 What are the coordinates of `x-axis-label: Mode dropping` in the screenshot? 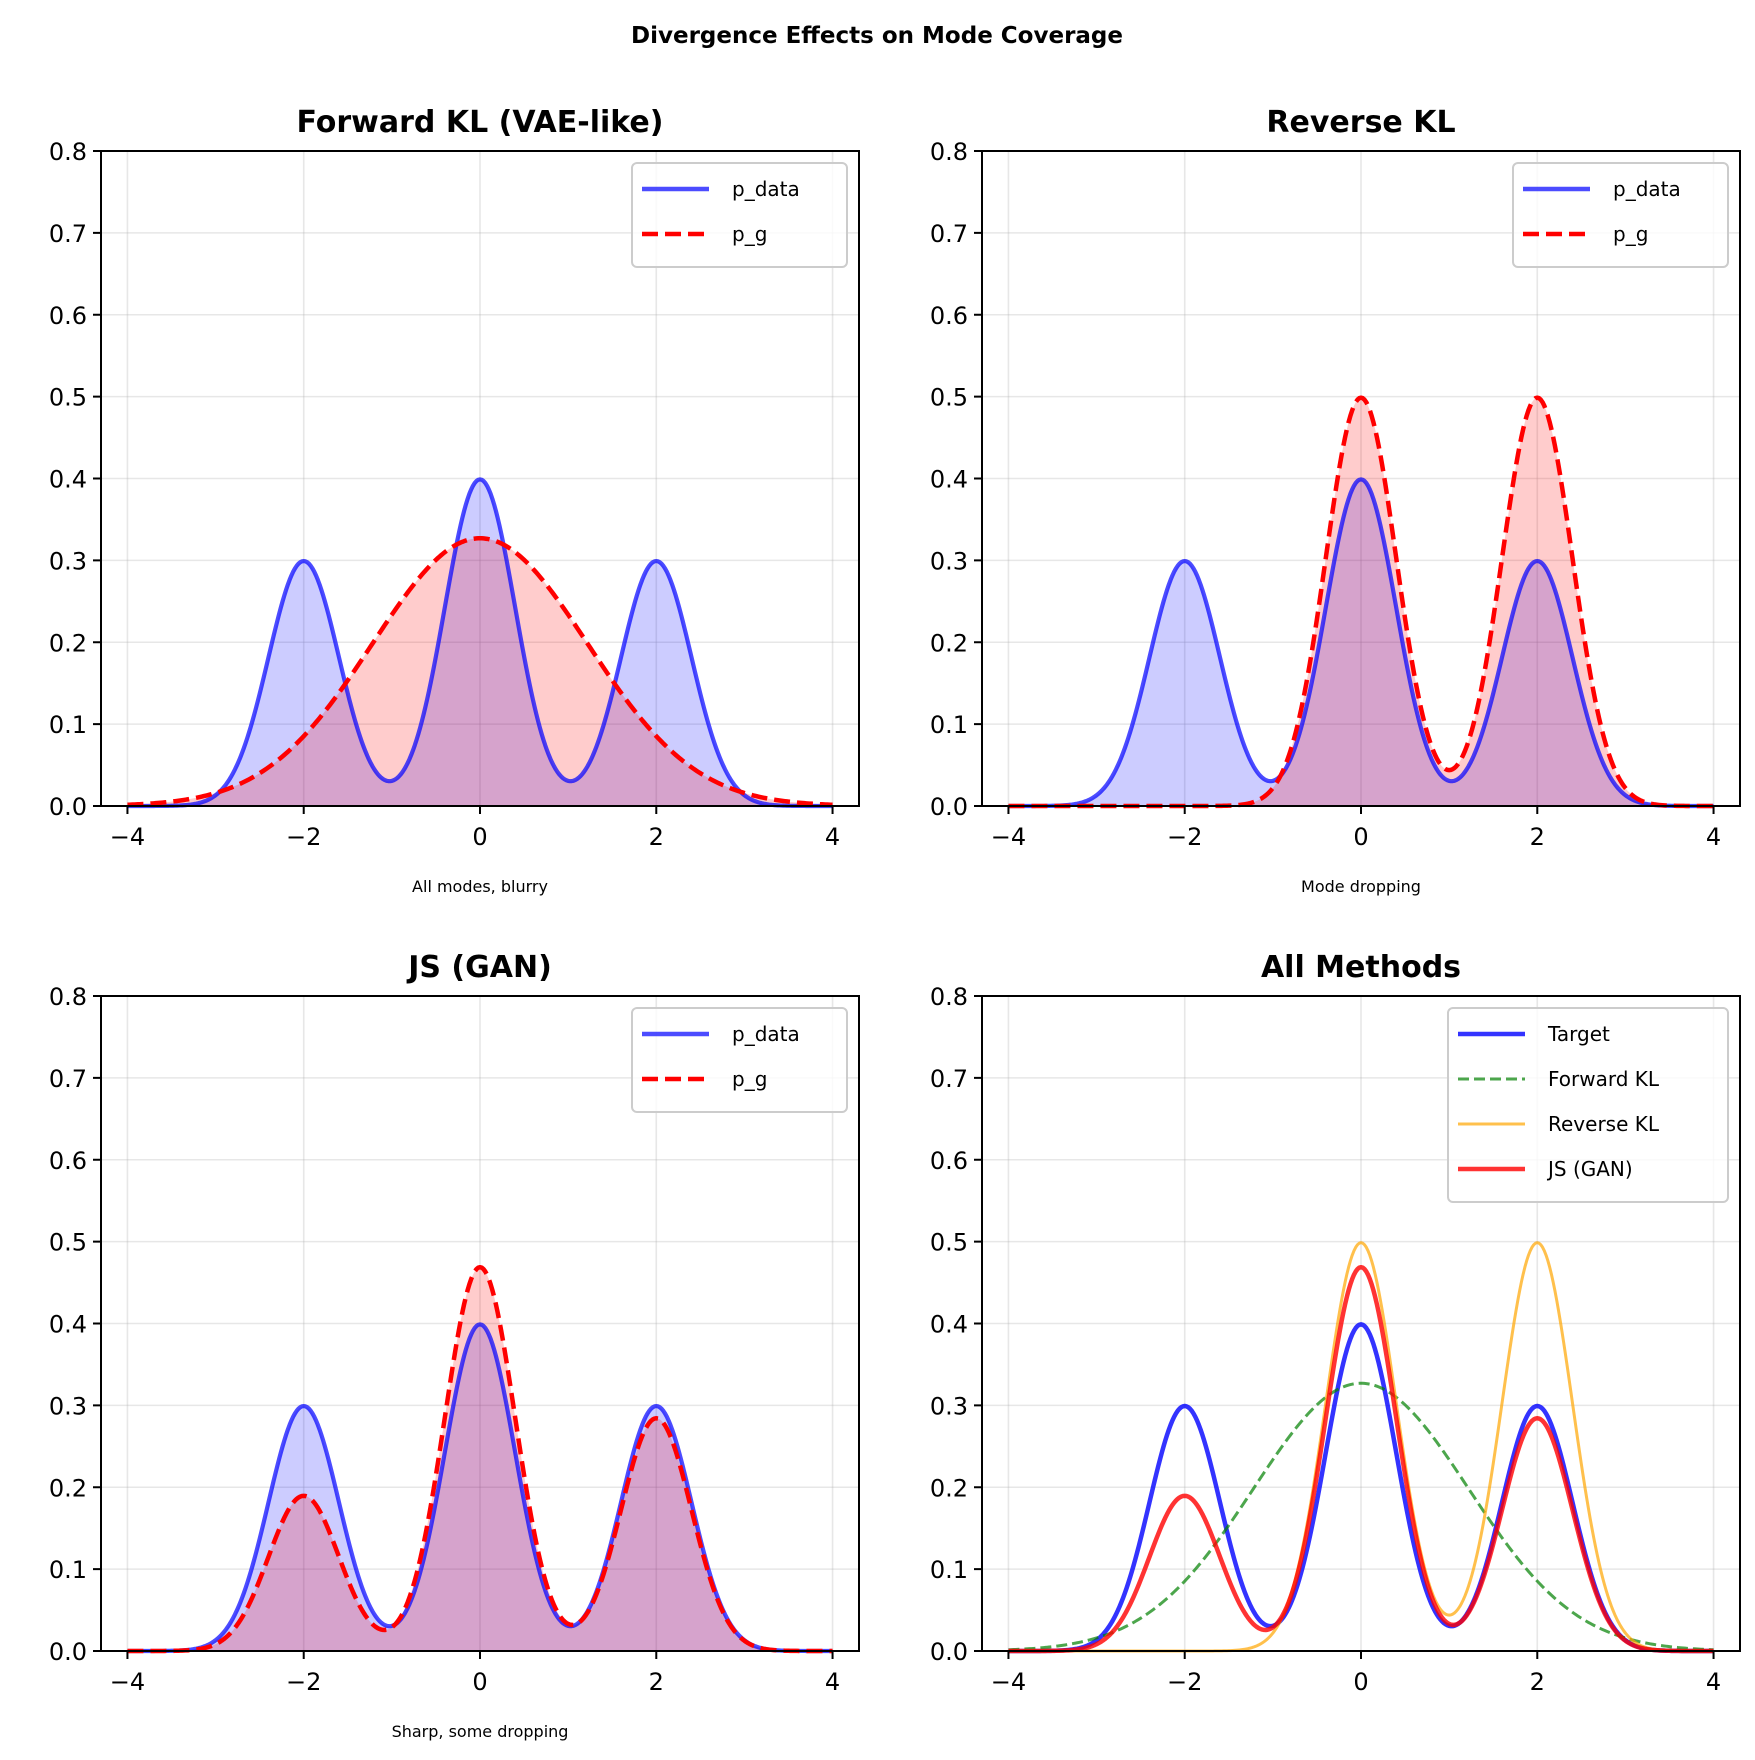 It's located at (1361, 886).